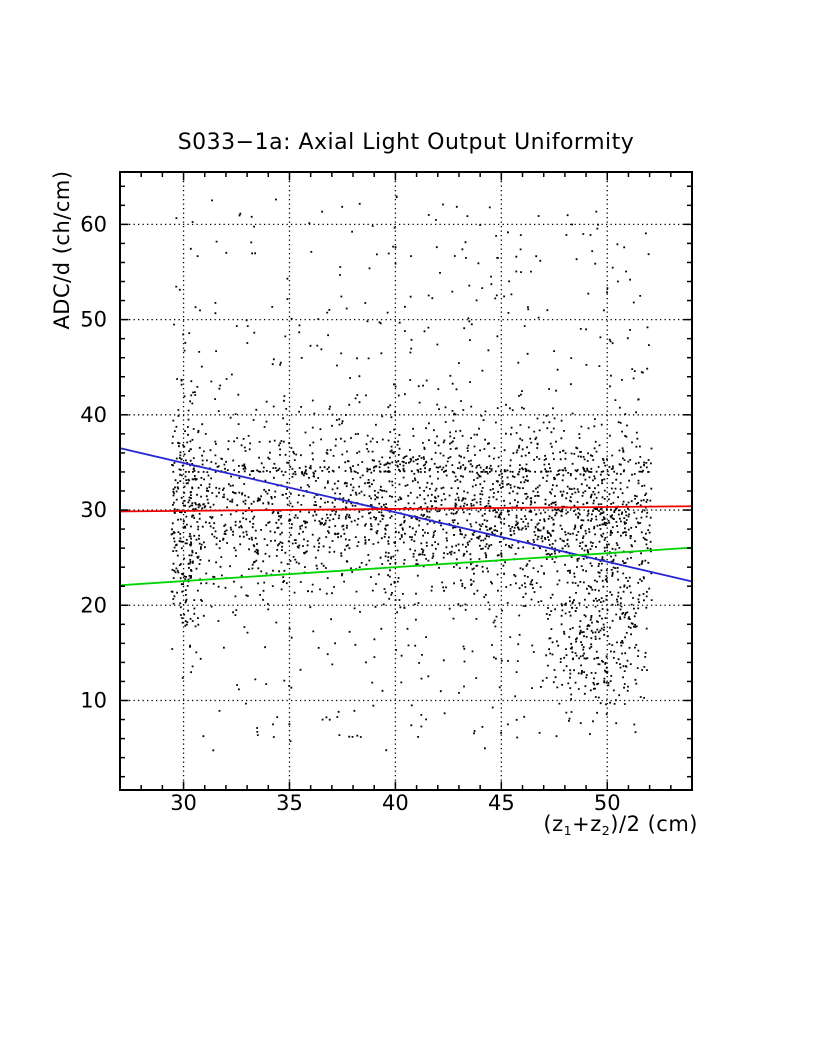 This screenshot has width=816, height=1056. Describe the element at coordinates (501, 803) in the screenshot. I see `x-tick-label: 45` at that location.